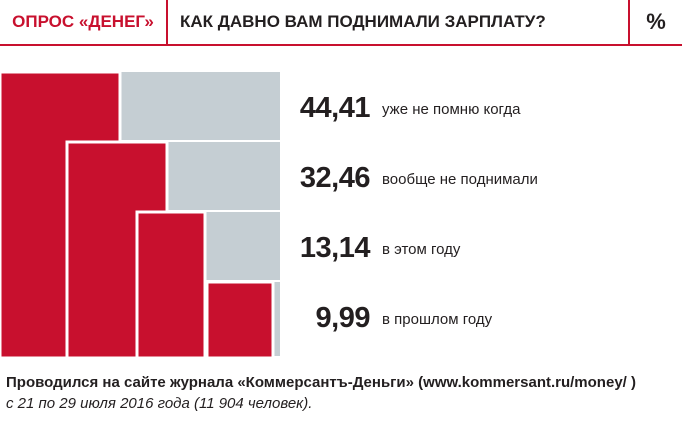  Describe the element at coordinates (656, 21) in the screenshot. I see `unit-label: %` at that location.